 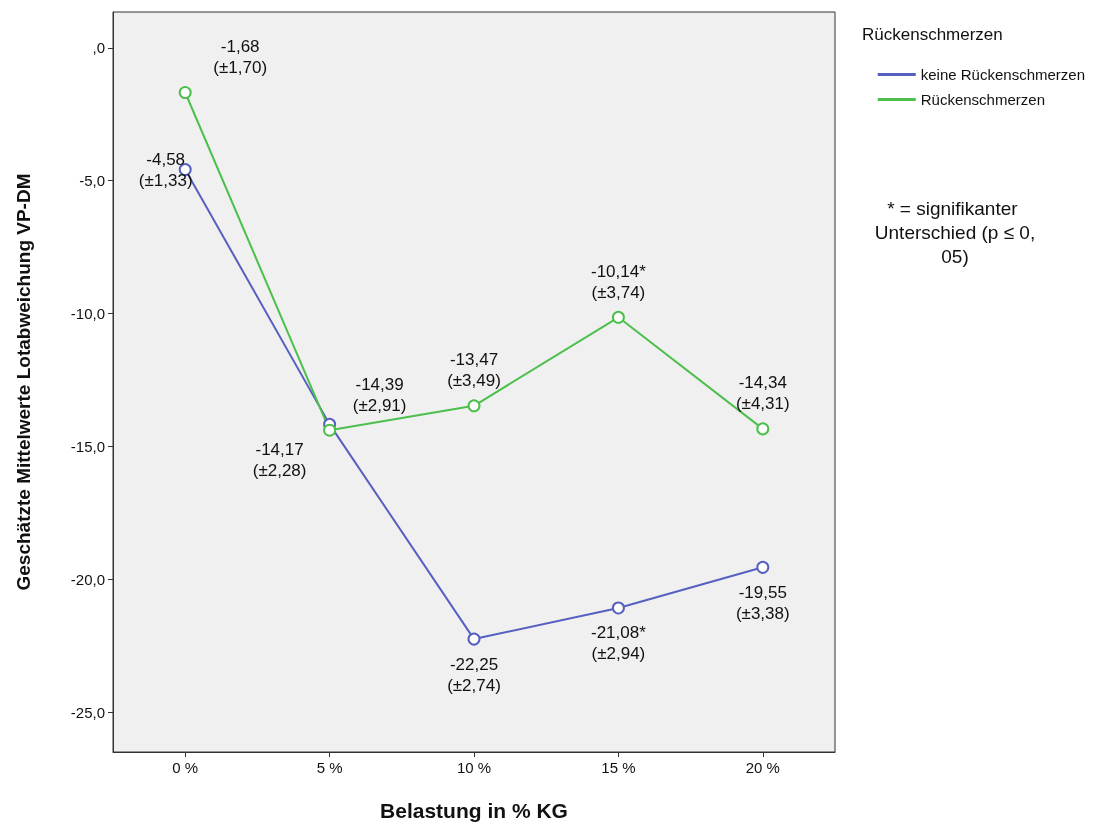 I want to click on legend-label: Rückenschmerzen, so click(x=982, y=99).